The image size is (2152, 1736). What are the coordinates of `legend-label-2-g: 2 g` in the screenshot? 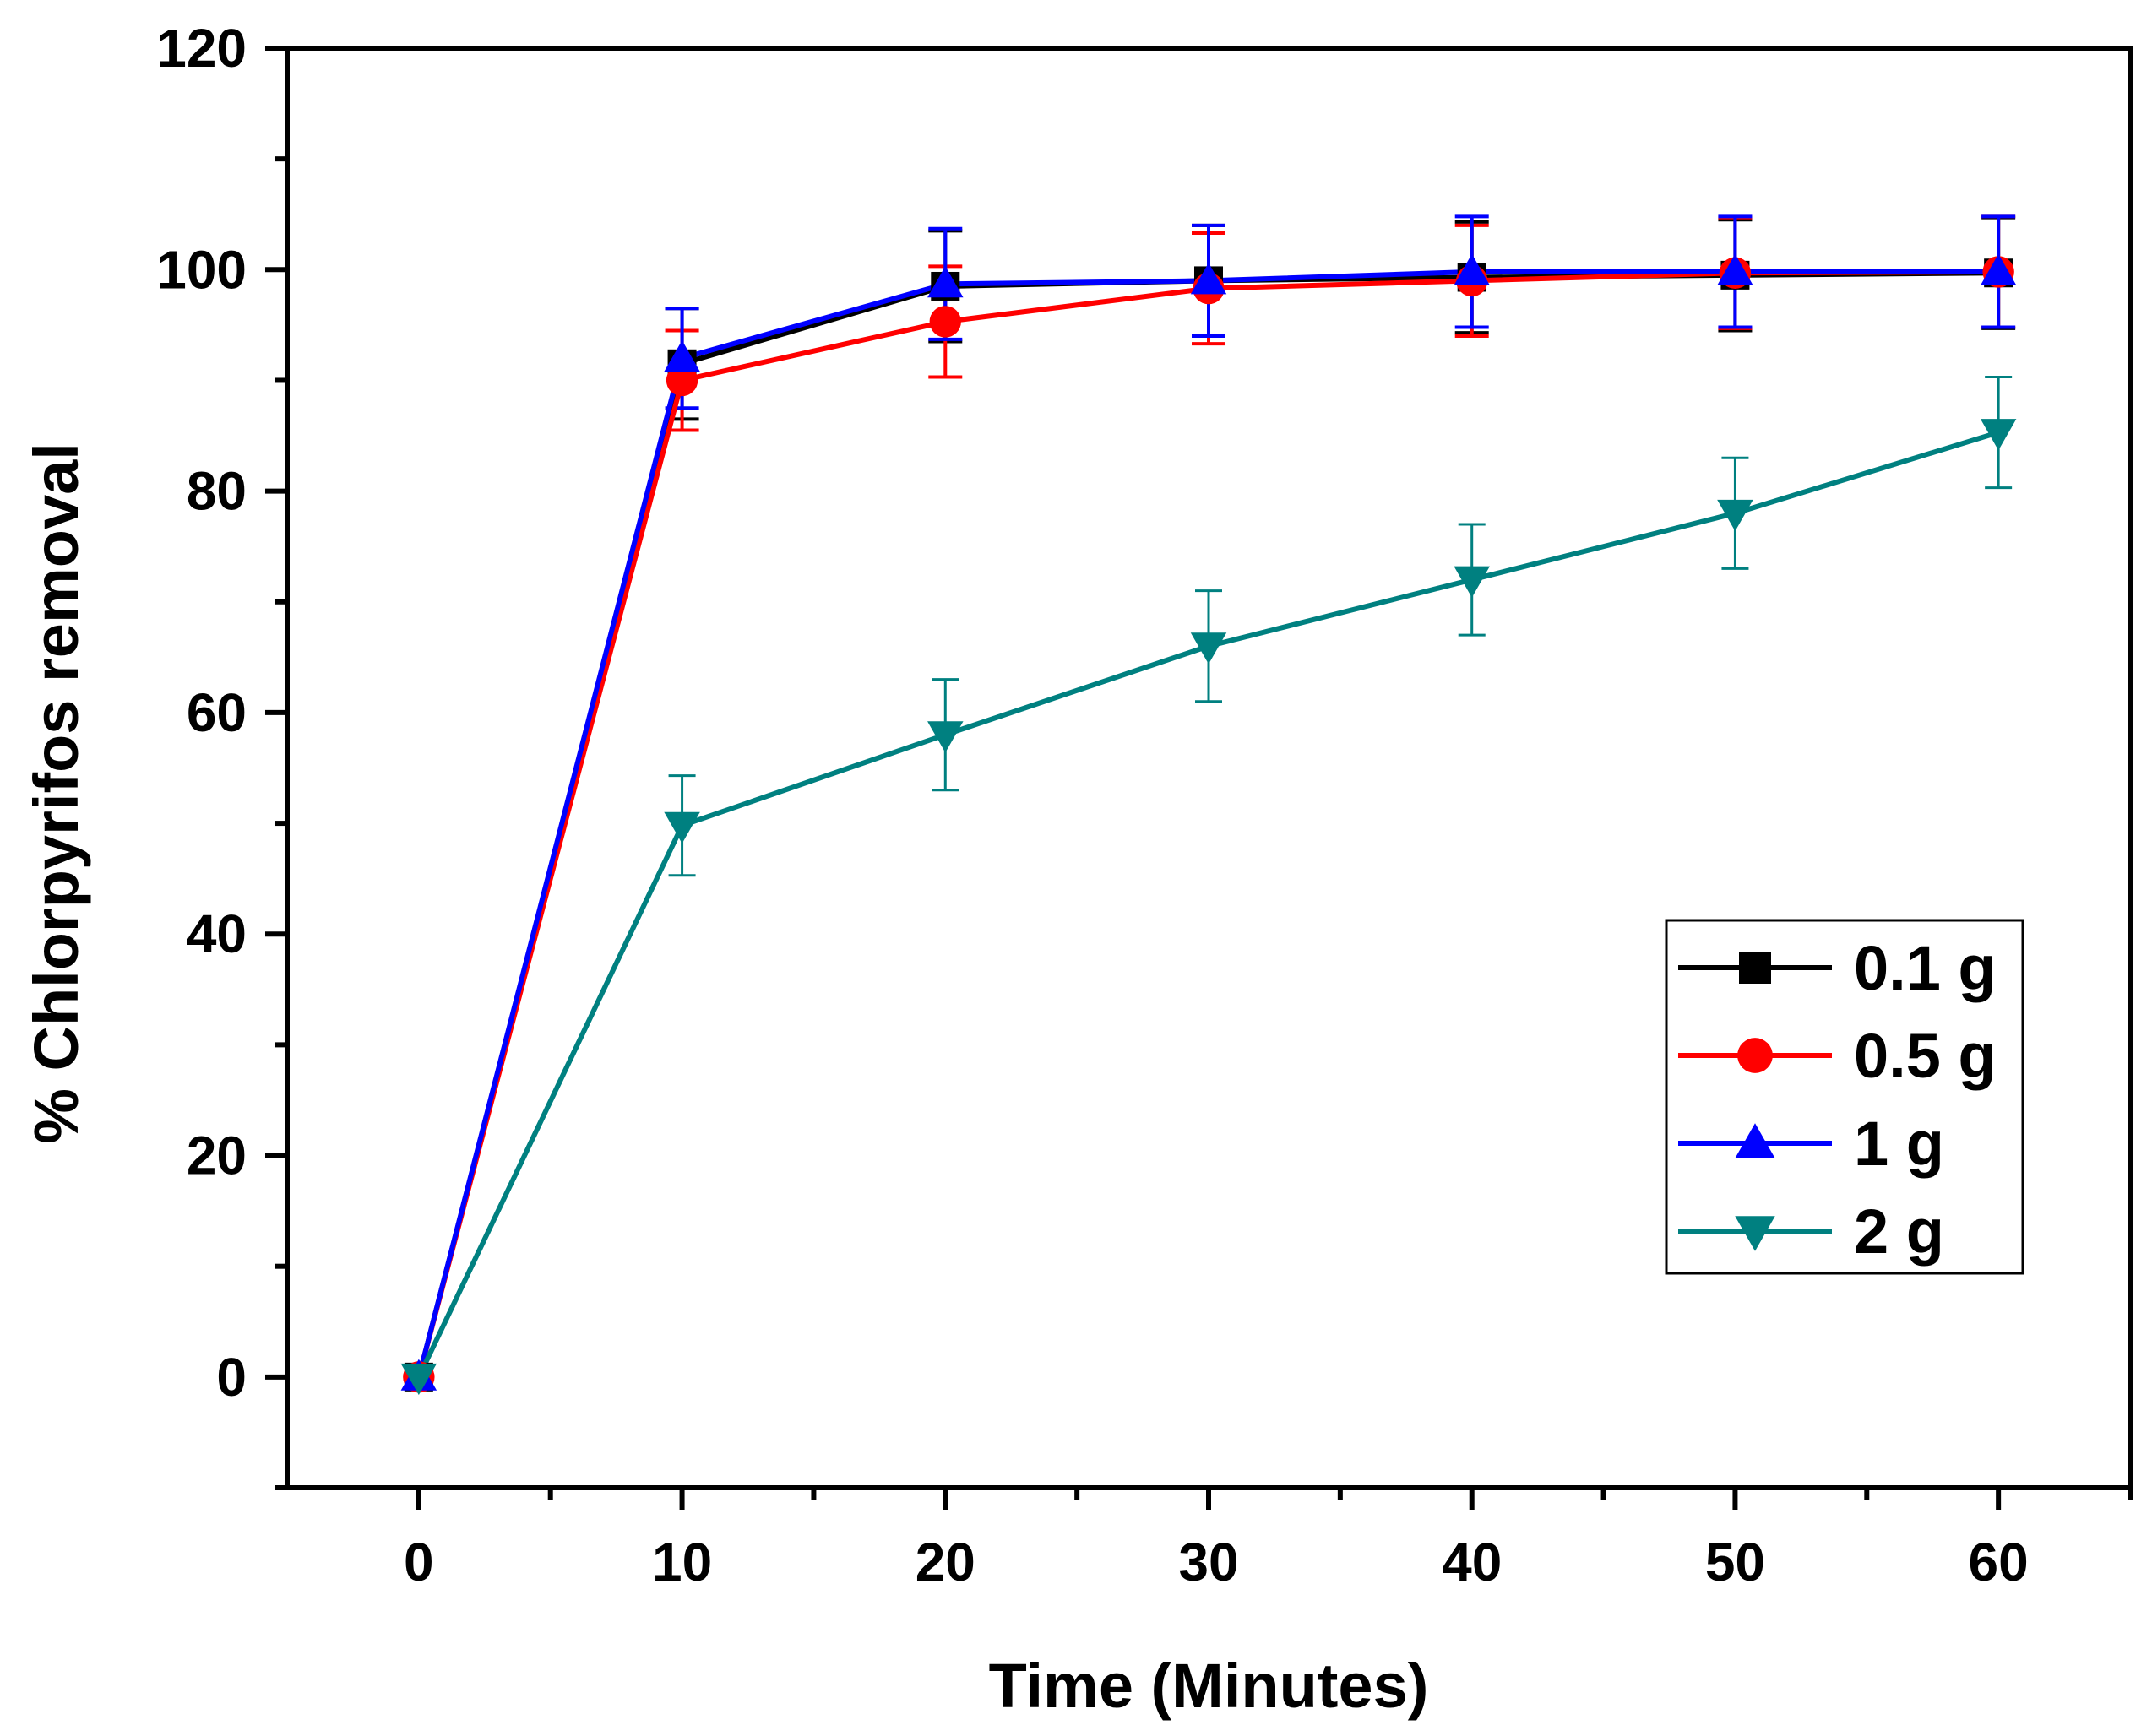 It's located at (1899, 1231).